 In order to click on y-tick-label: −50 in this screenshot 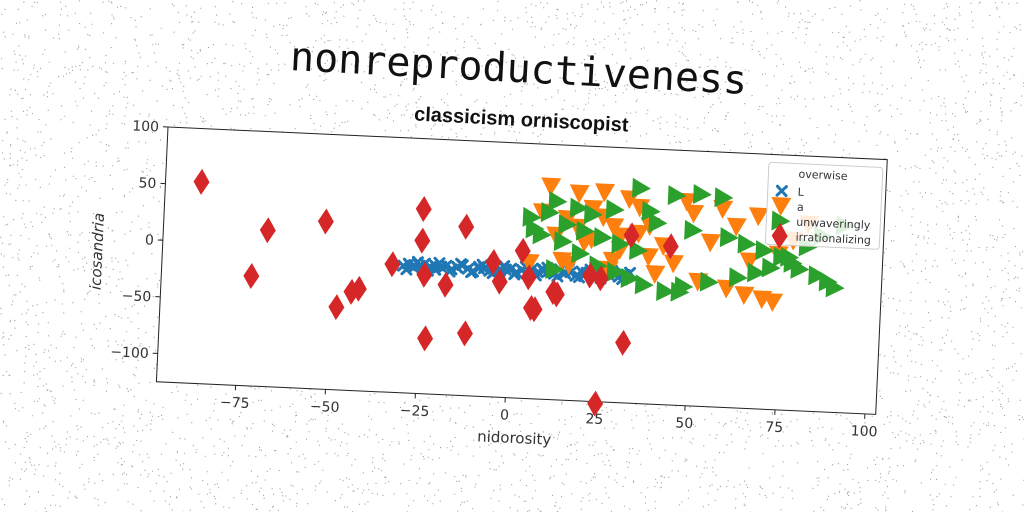, I will do `click(136, 296)`.